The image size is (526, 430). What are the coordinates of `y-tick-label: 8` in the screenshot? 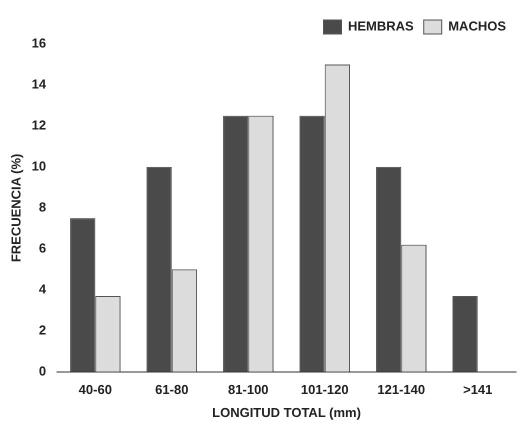 It's located at (42, 206).